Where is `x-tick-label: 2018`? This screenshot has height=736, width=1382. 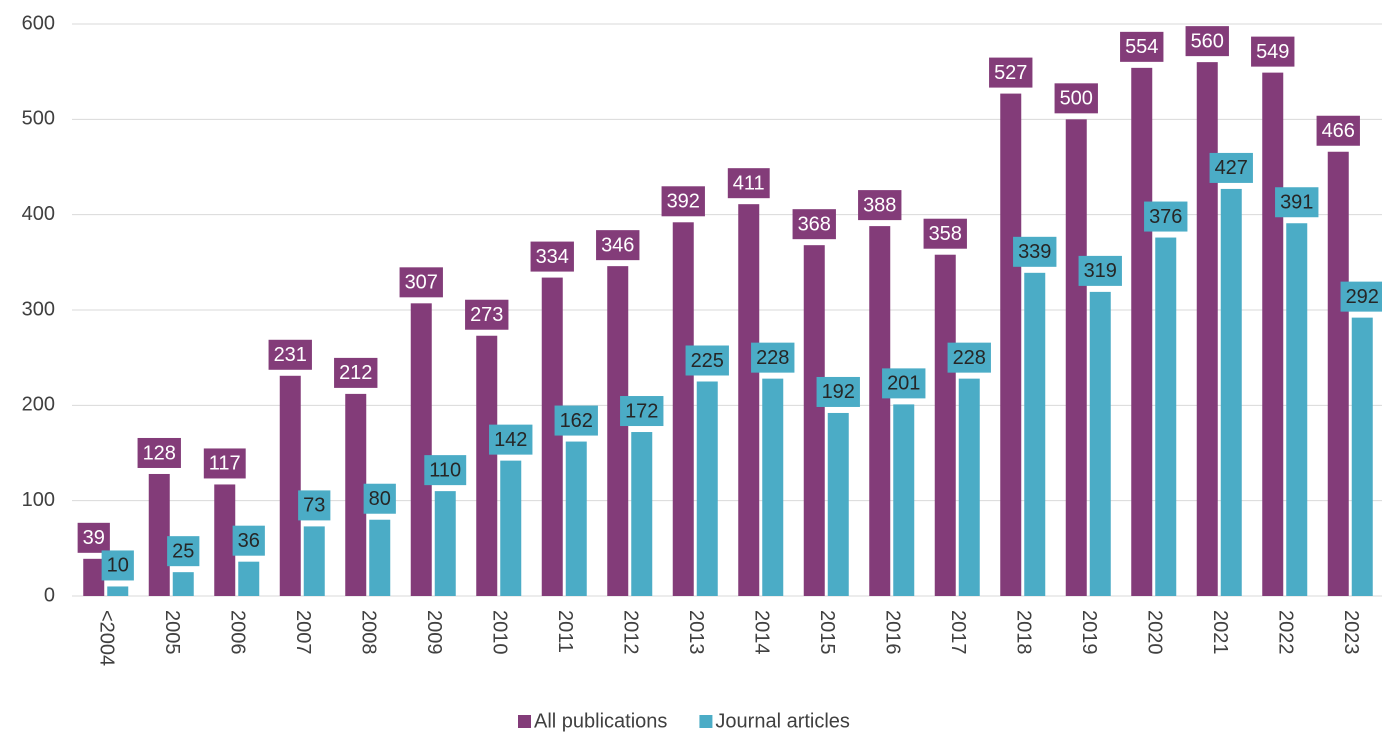
x-tick-label: 2018 is located at coordinates (1023, 632).